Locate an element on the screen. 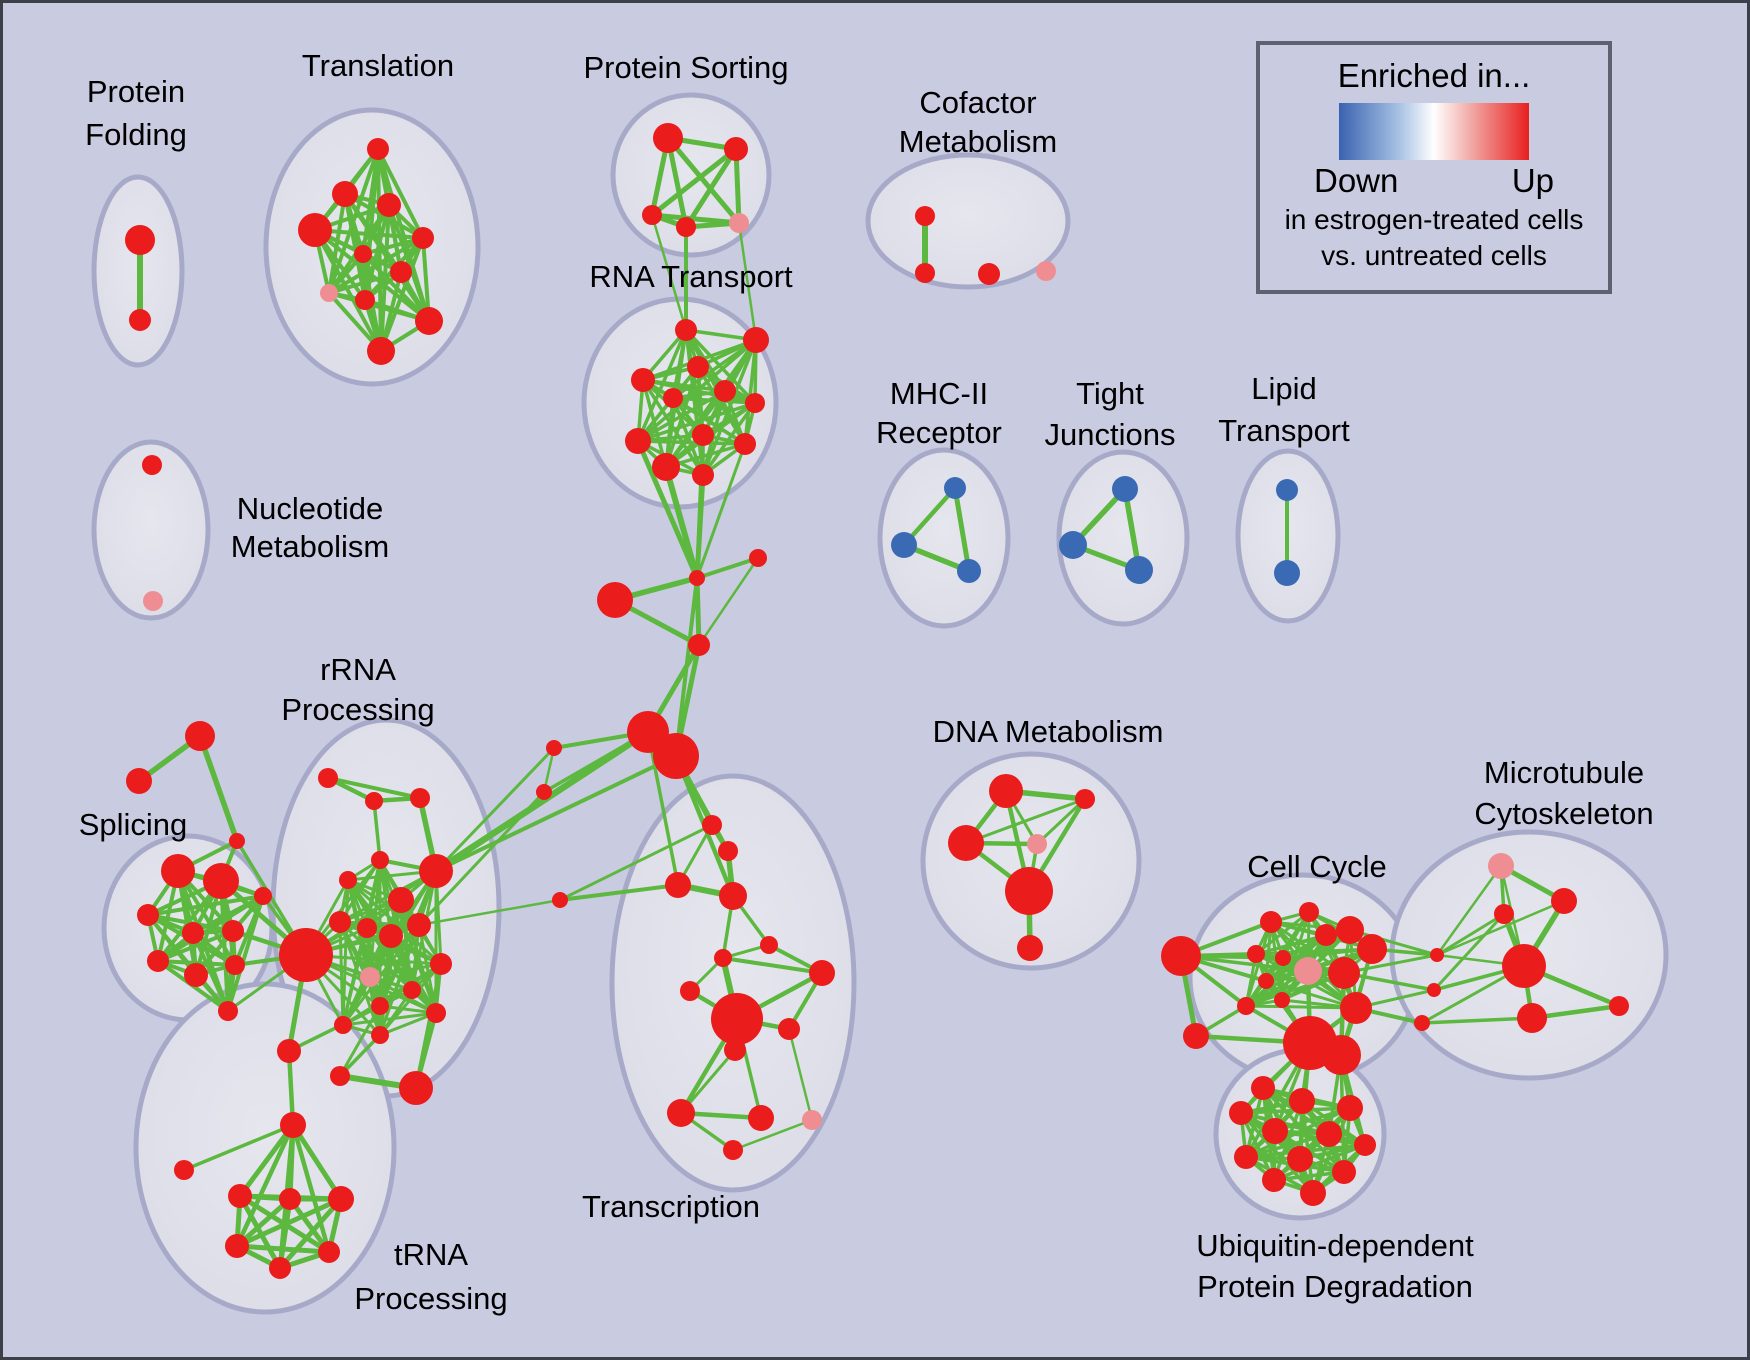 The image size is (1750, 1360). cluster-label-trna-processing: tRNA Processing is located at coordinates (430, 1276).